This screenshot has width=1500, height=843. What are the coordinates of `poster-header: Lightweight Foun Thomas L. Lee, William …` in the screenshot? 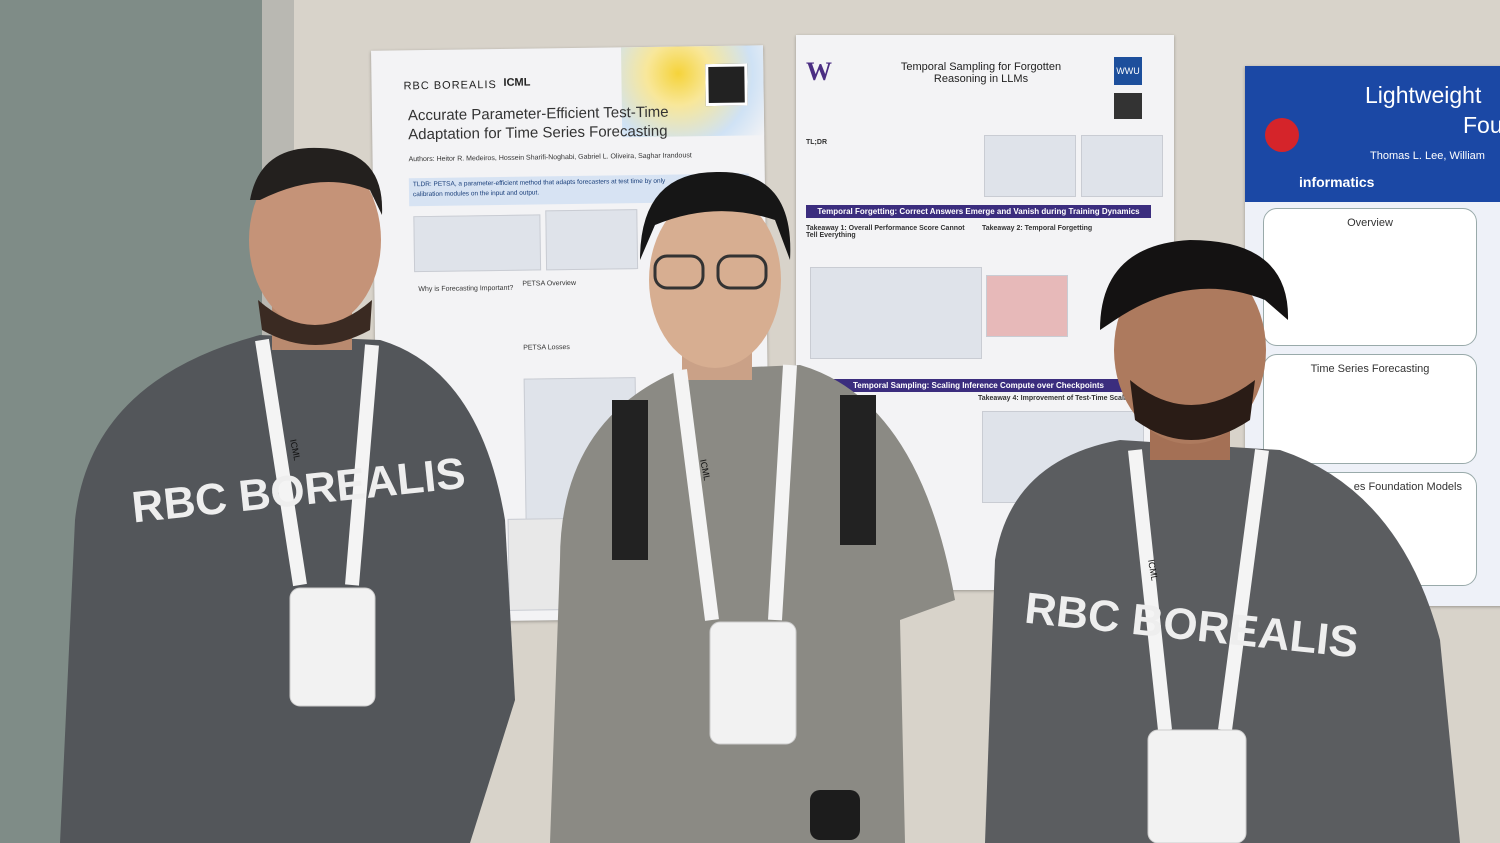 It's located at (1372, 134).